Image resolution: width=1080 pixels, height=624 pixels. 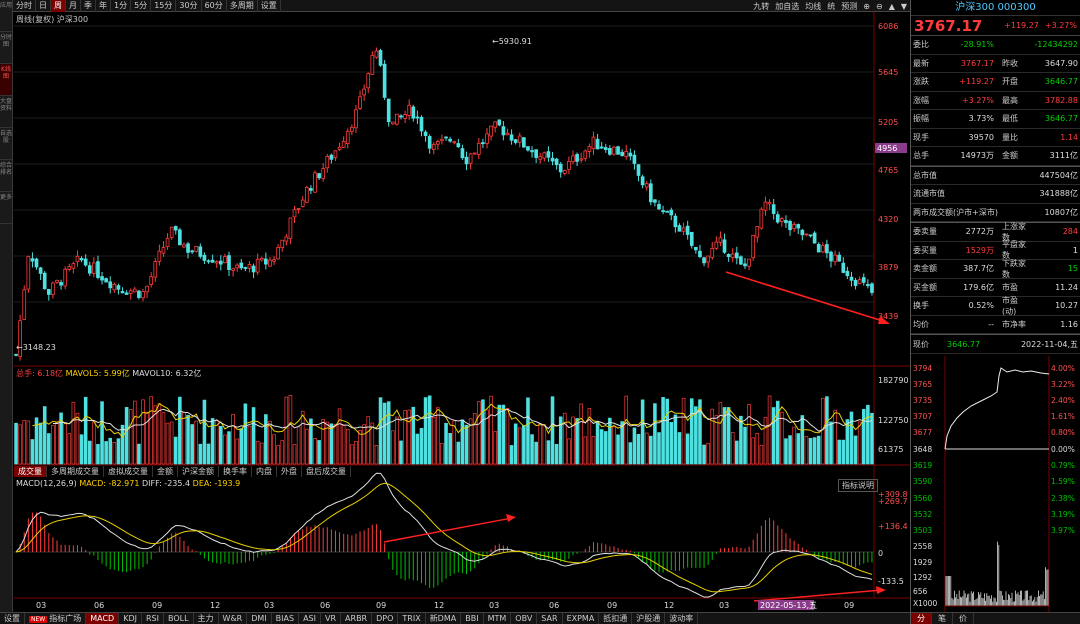 I want to click on left-tab-5: 综合排名, so click(x=6, y=176).